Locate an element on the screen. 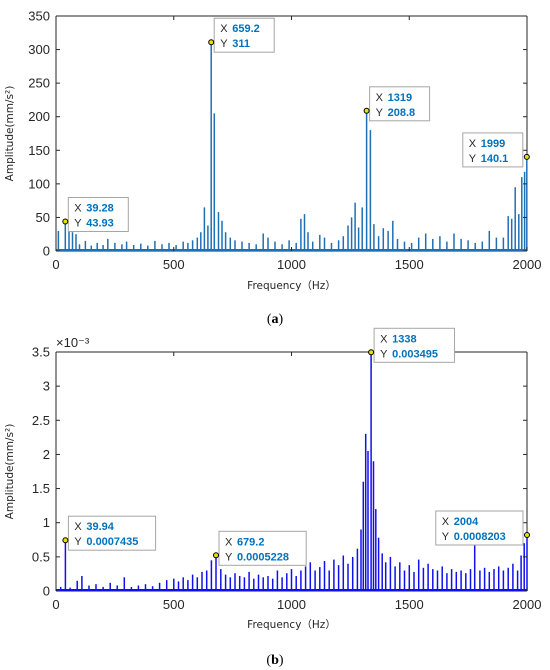  datatip-x-value: 679.2 is located at coordinates (251, 542).